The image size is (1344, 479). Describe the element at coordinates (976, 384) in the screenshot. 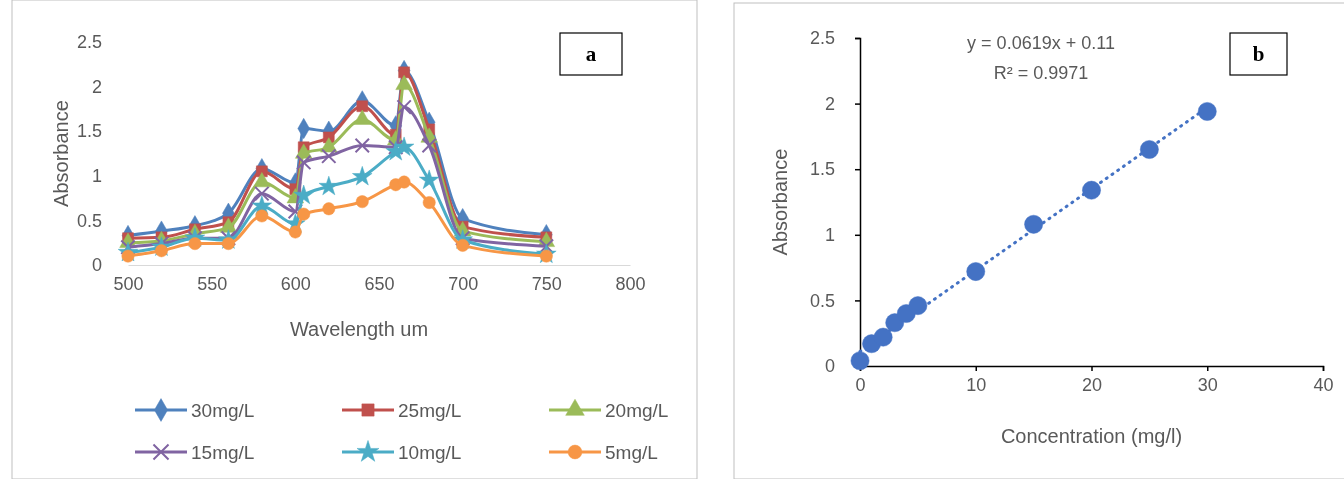

I see `x-tick-label: 10` at that location.